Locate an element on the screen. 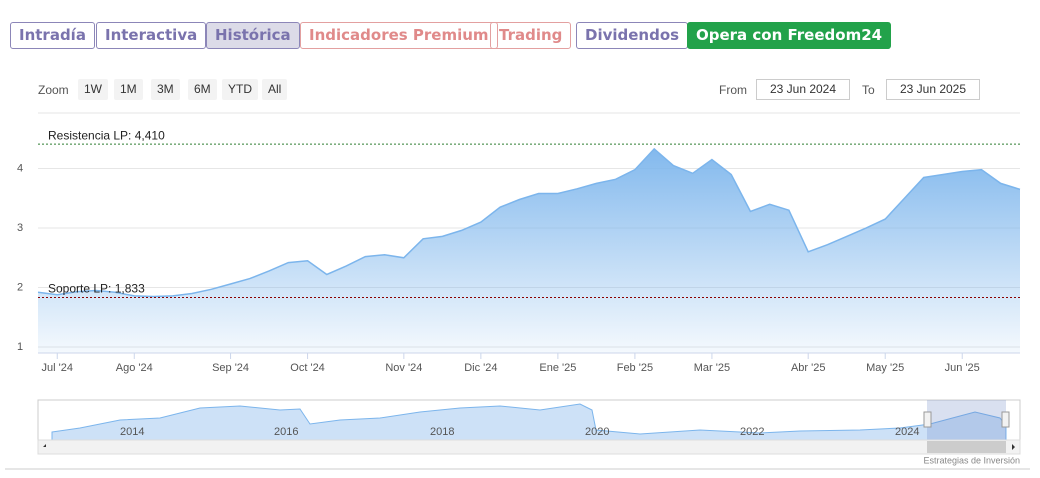 This screenshot has height=478, width=1040. plot-line-label: Soporte LP: 1,833 is located at coordinates (96, 289).